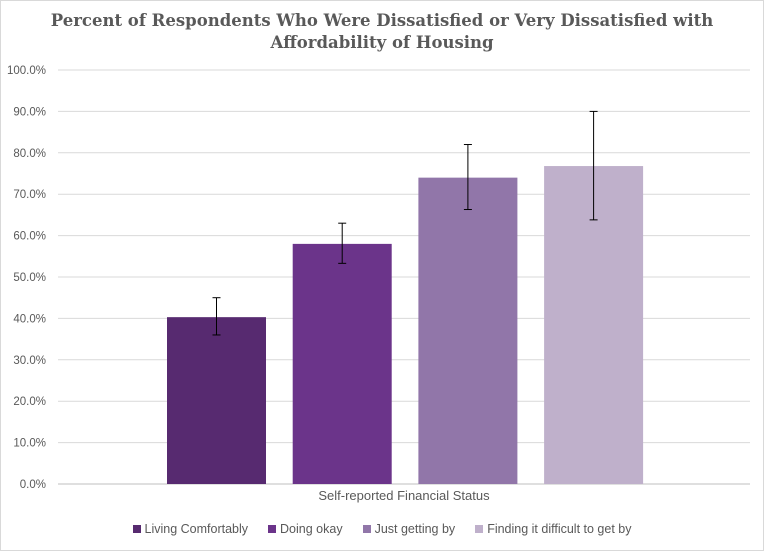 This screenshot has width=764, height=551. I want to click on legend-item: Just getting by, so click(409, 529).